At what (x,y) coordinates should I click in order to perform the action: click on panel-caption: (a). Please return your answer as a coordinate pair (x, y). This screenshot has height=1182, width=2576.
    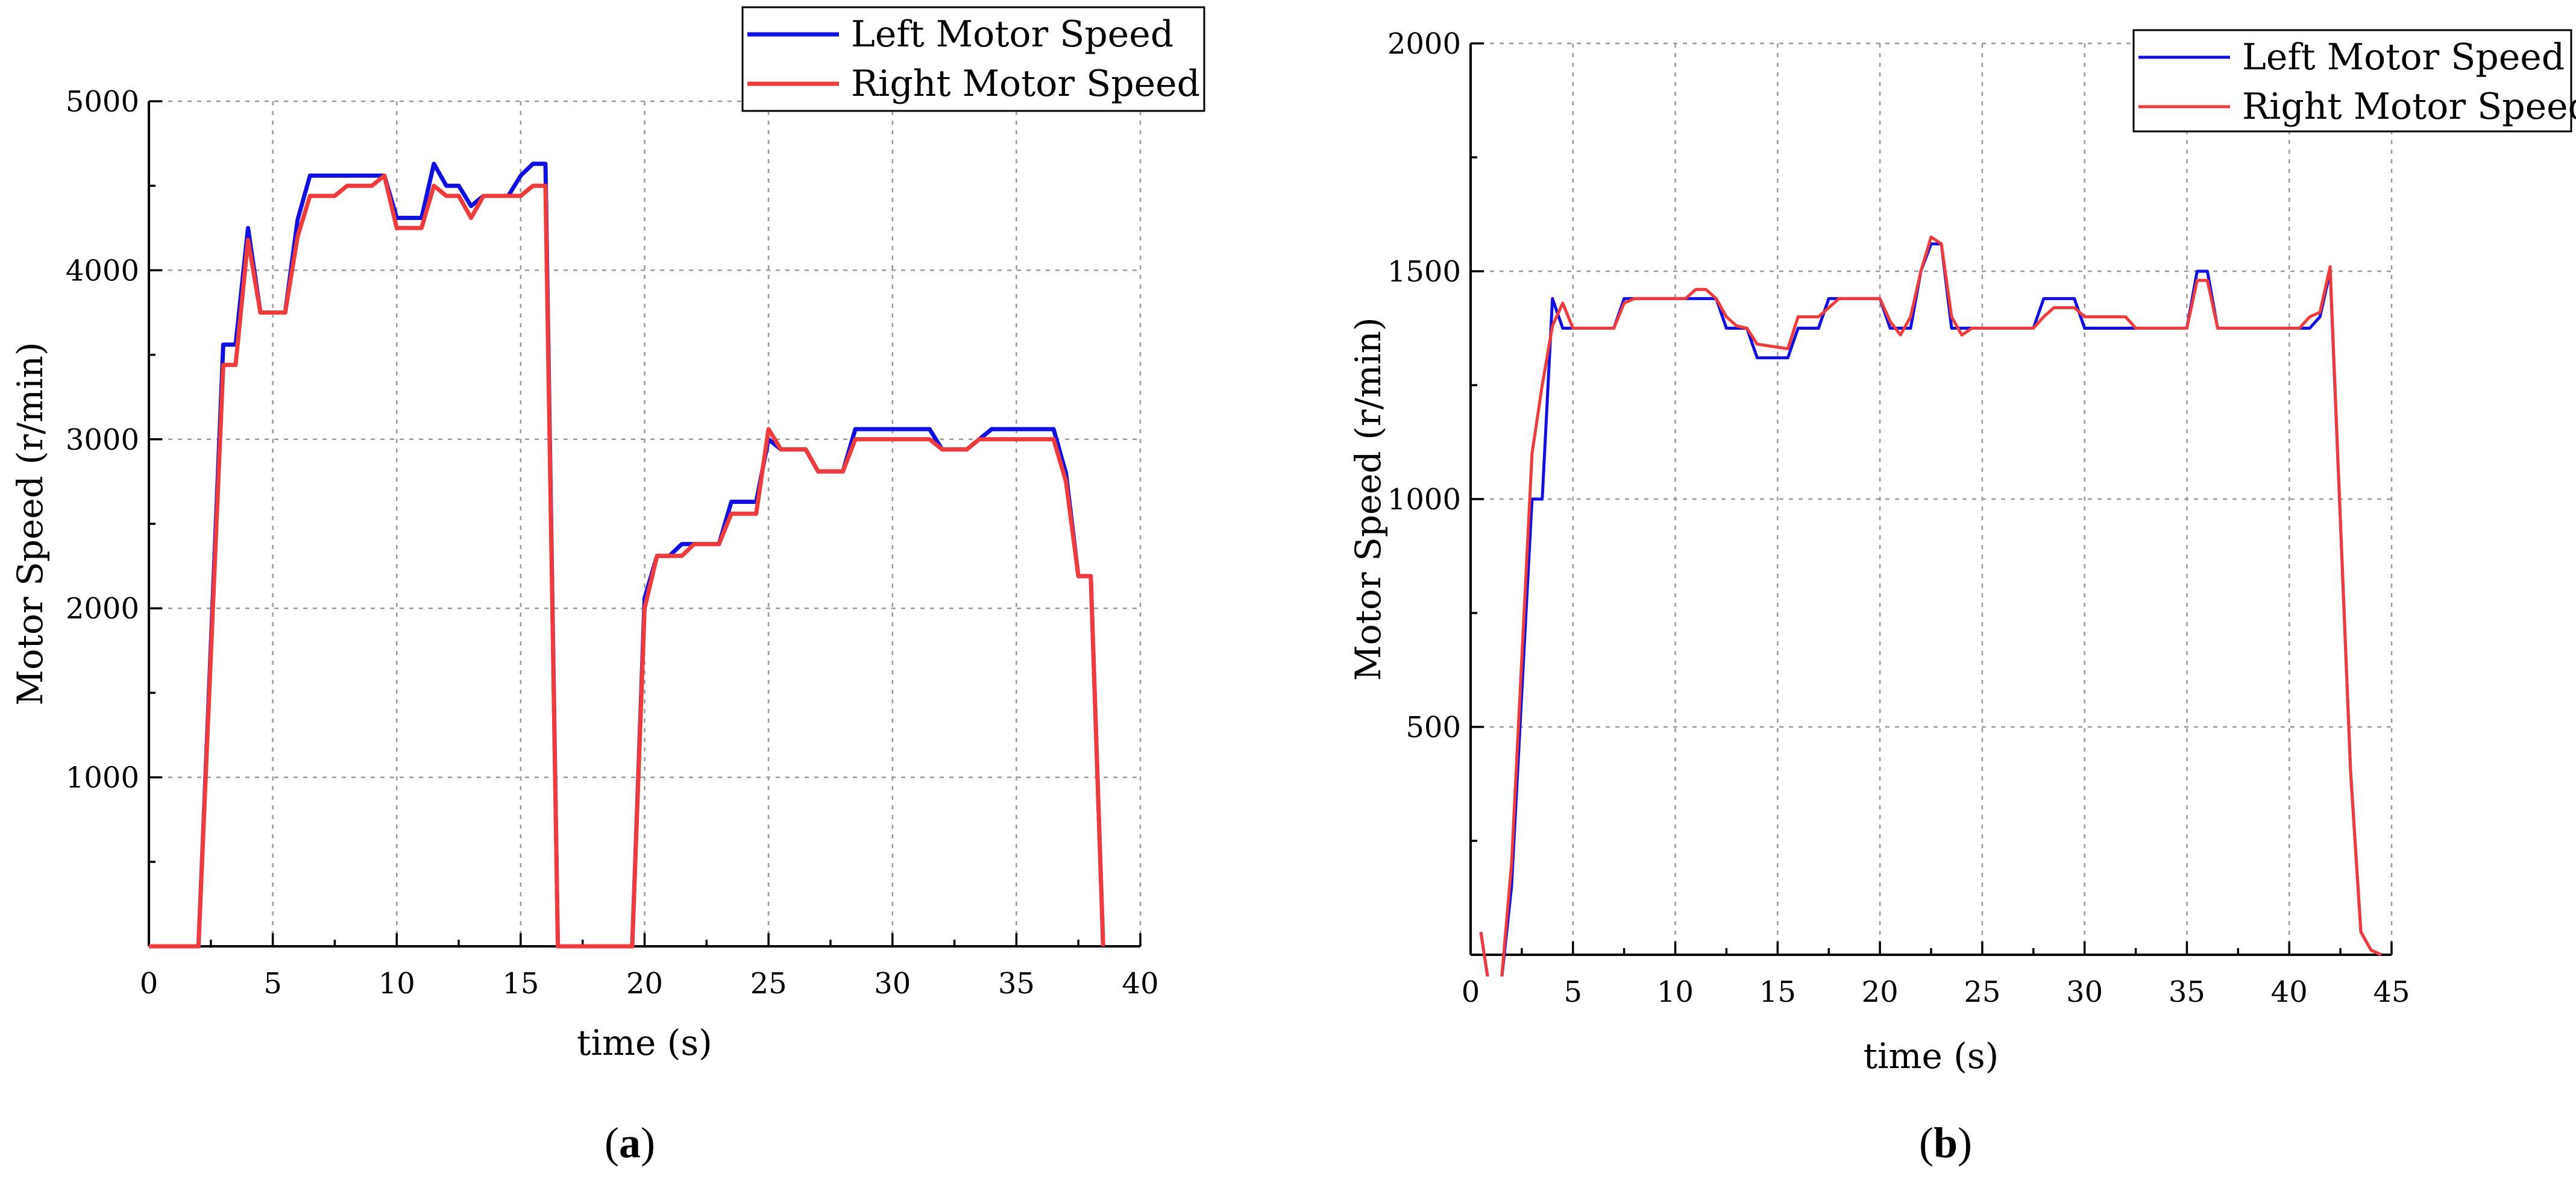
    Looking at the image, I should click on (630, 1143).